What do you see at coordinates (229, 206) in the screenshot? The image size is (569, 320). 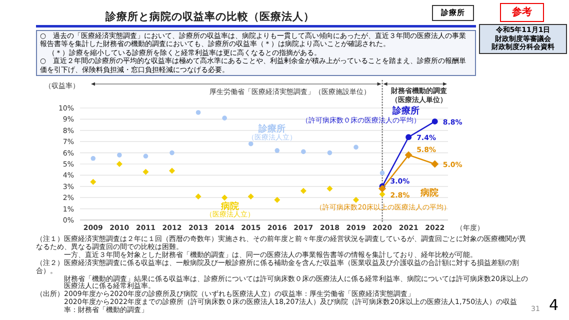 I see `series-label: 病院` at bounding box center [229, 206].